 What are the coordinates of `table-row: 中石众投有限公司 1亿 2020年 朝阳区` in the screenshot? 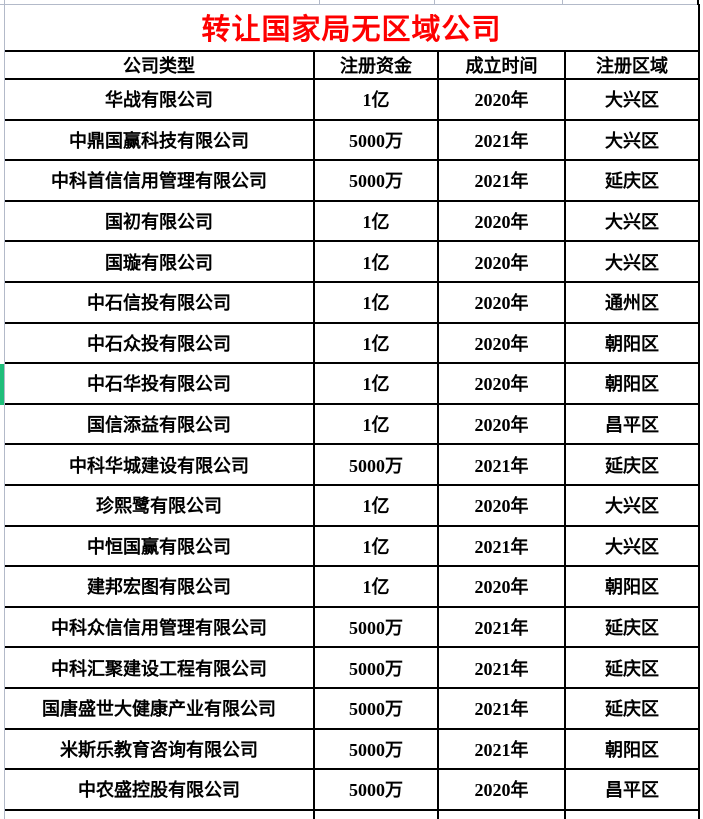 It's located at (353, 343).